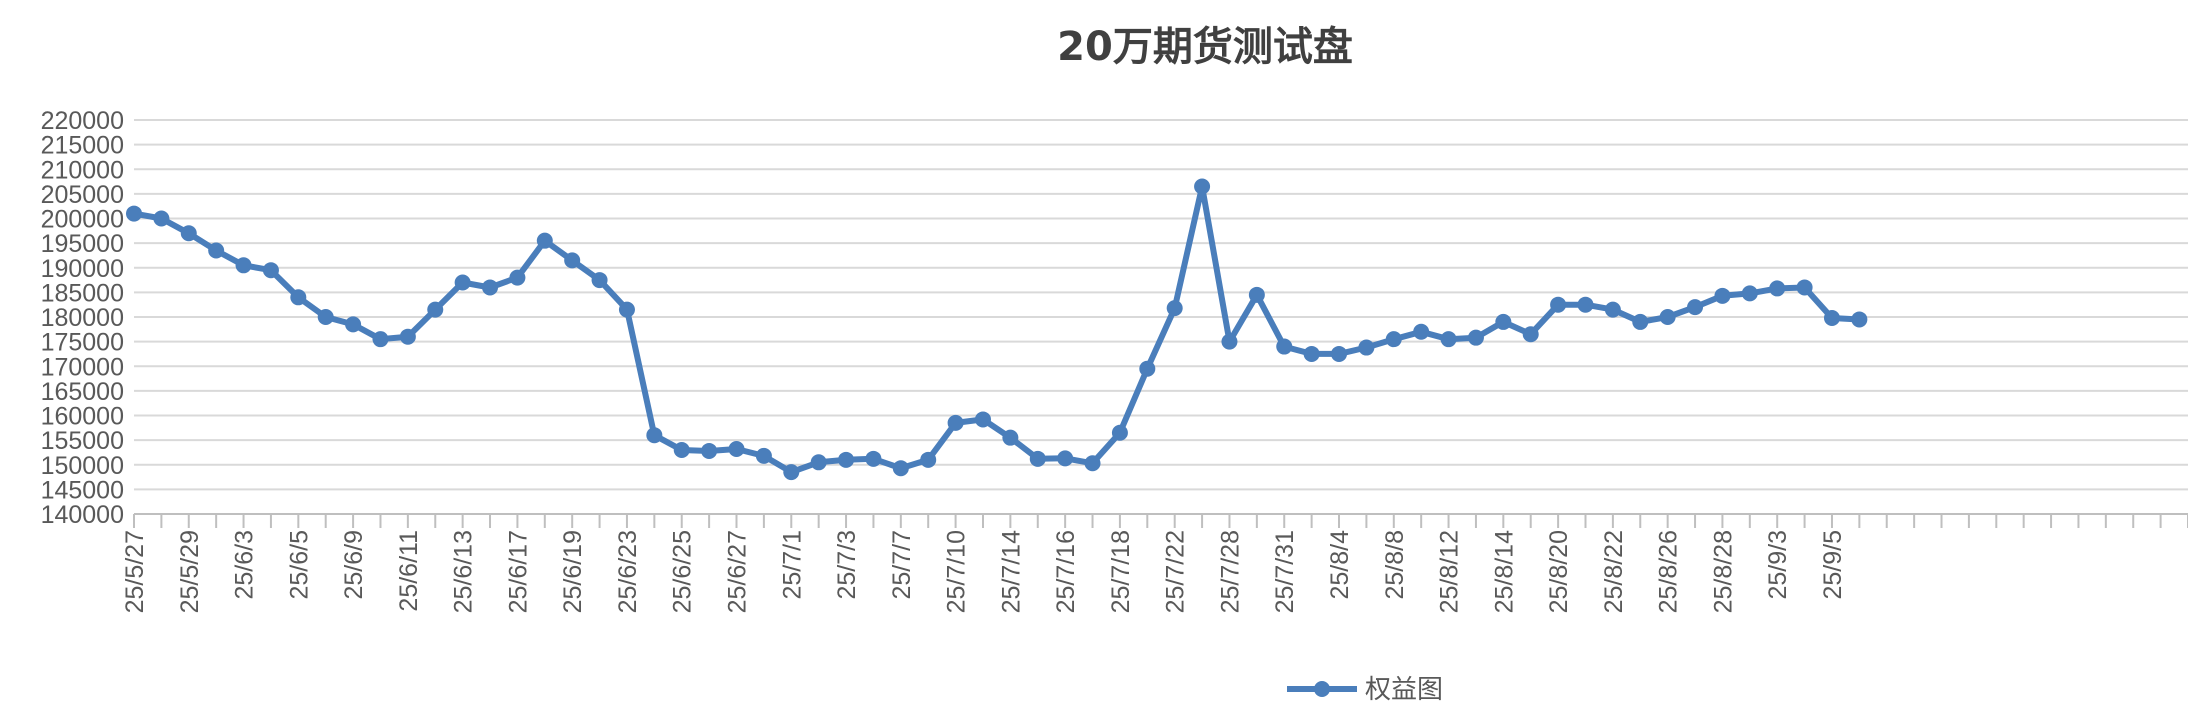 The image size is (2188, 708). I want to click on x-tick-label: 25/8/26, so click(1669, 571).